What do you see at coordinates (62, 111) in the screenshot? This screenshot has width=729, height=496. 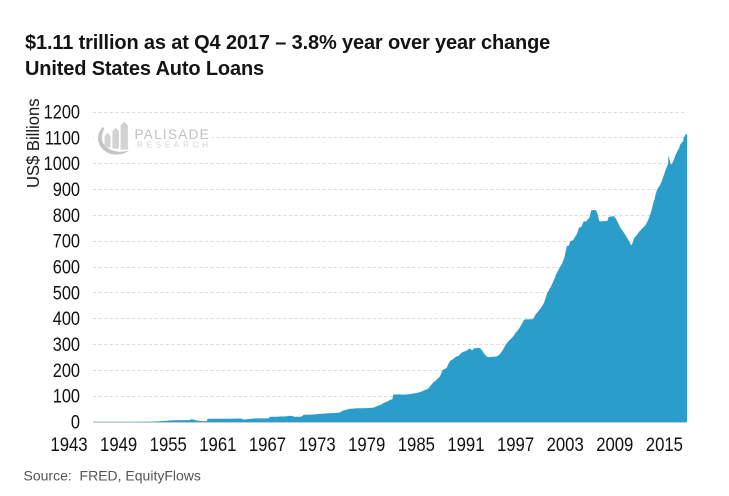 I see `svg-text: 1200` at bounding box center [62, 111].